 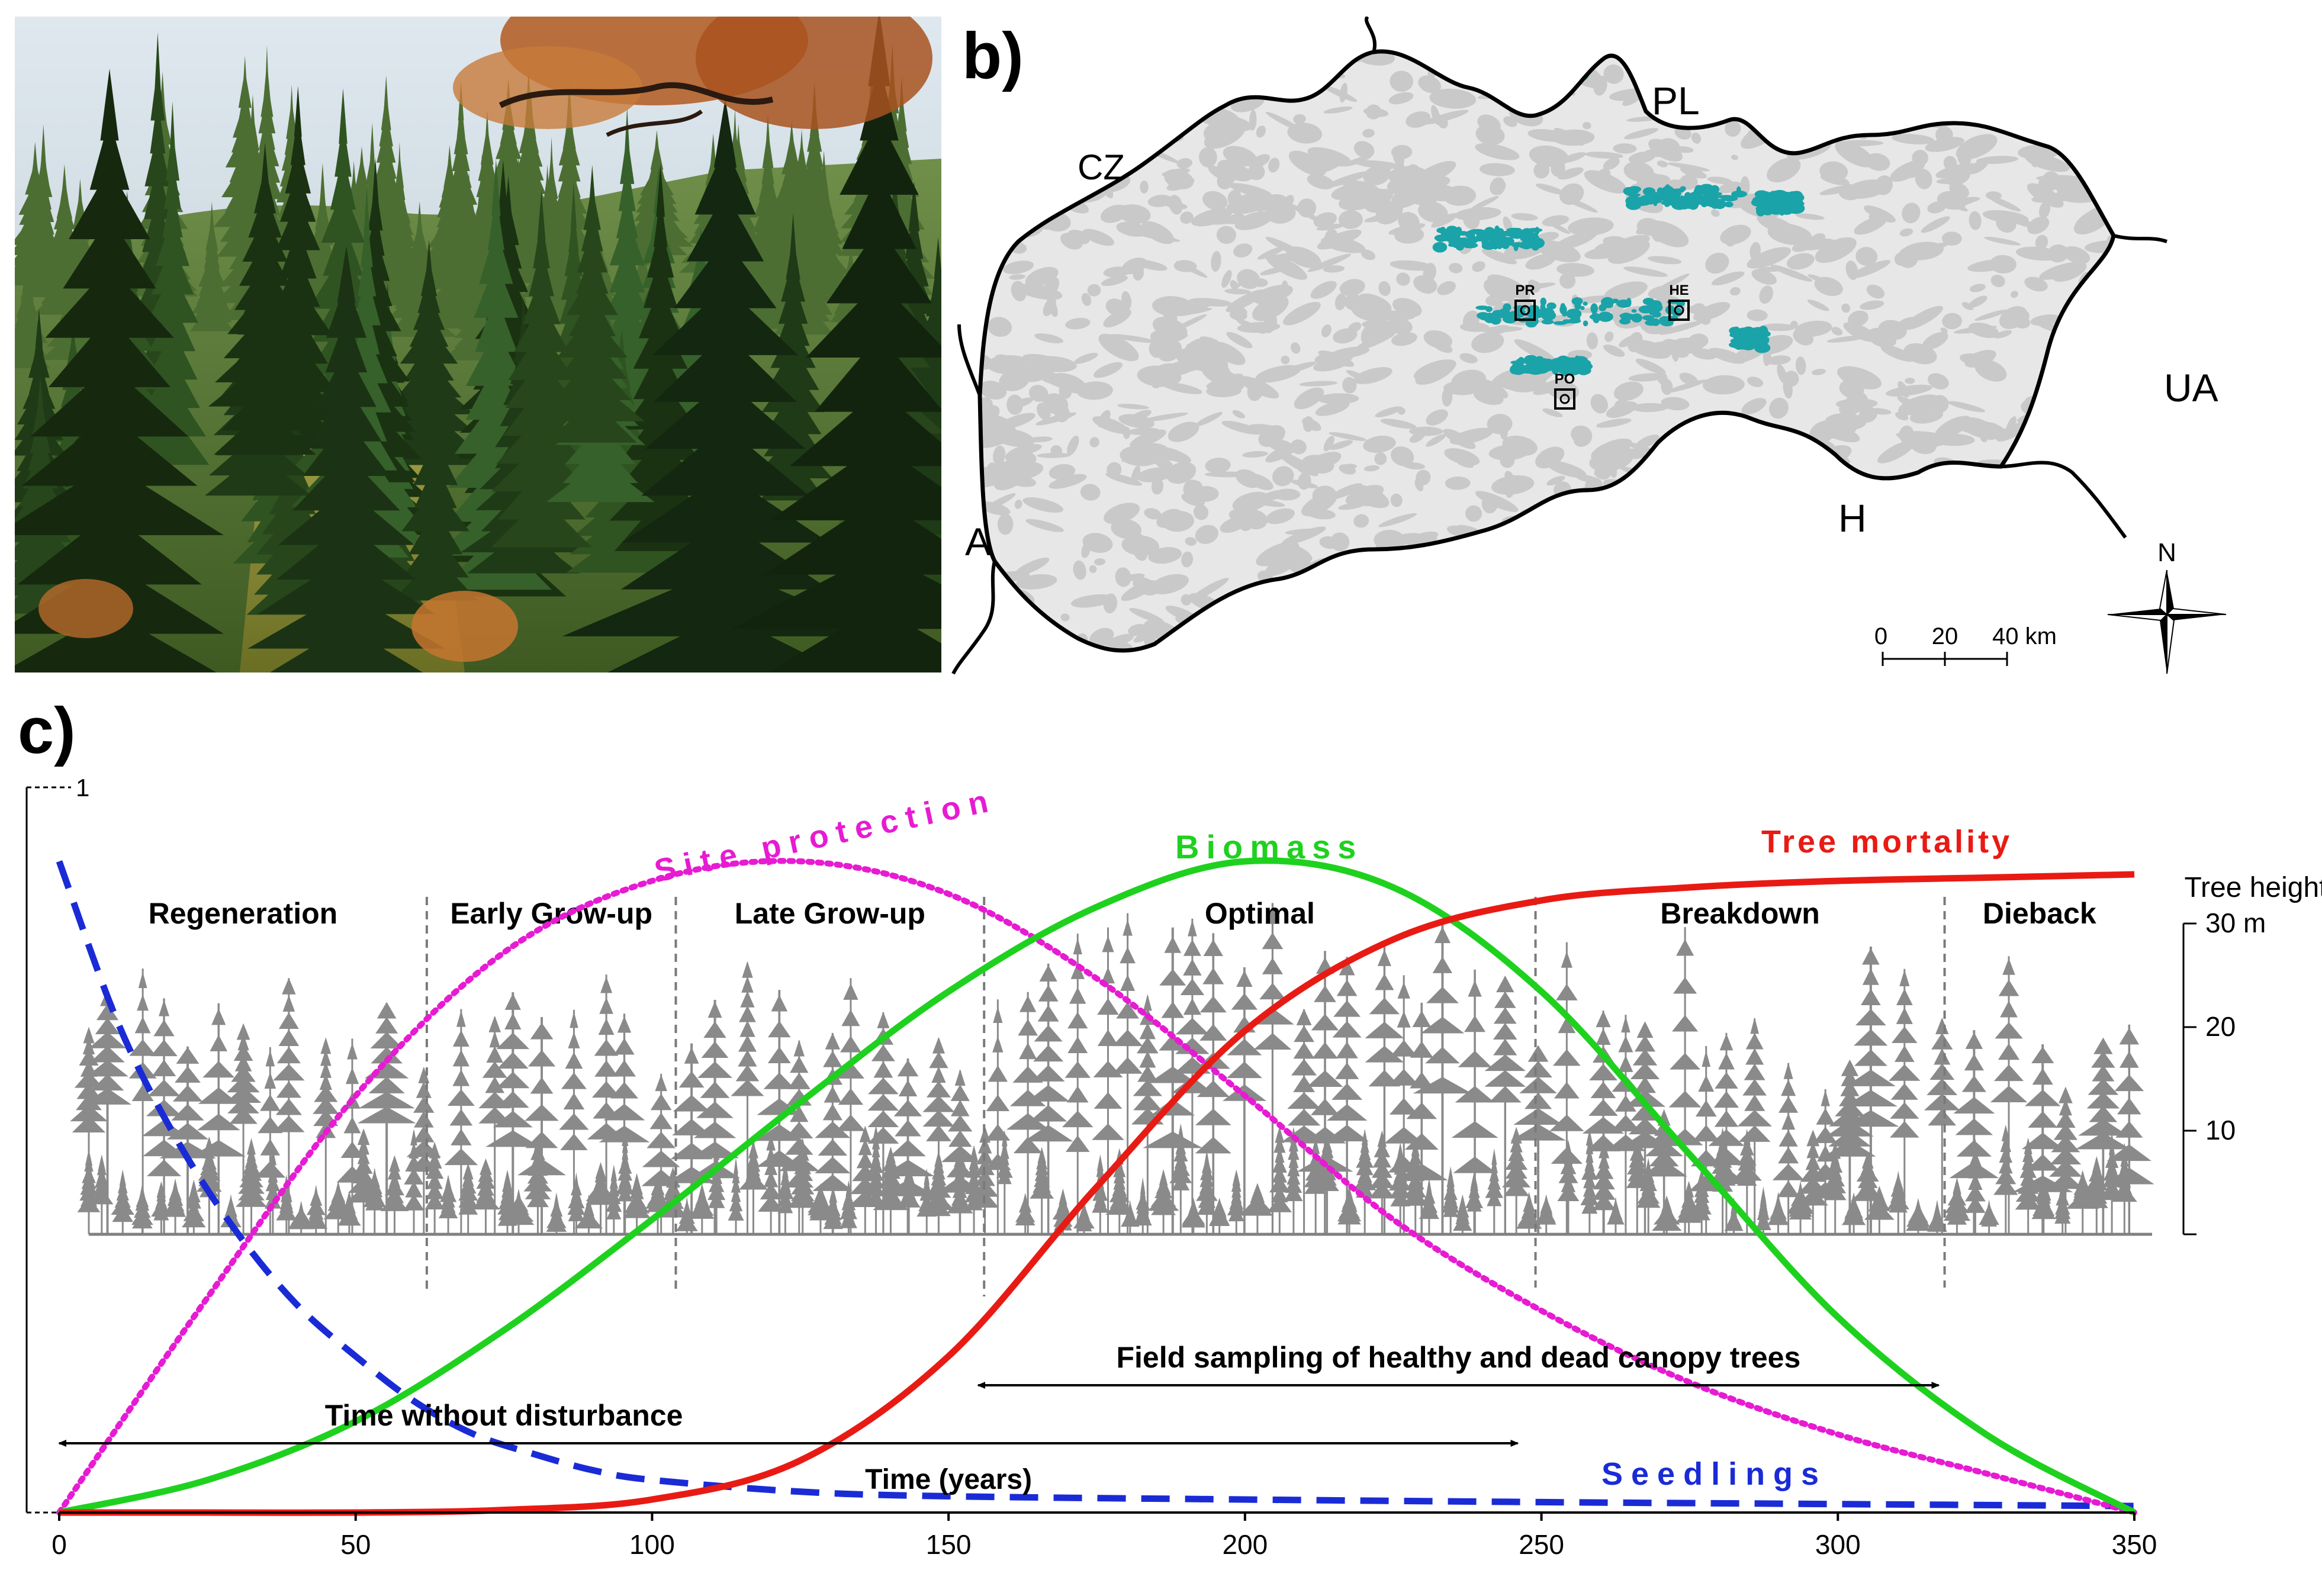 I want to click on scale-bar: 0 20 40 km, so click(x=1966, y=644).